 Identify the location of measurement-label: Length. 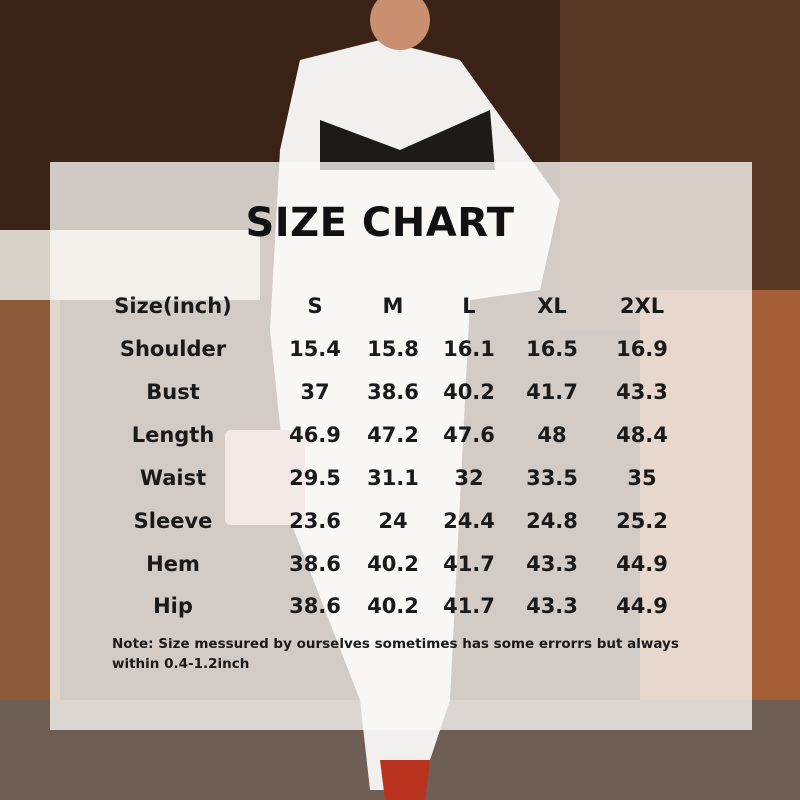
(173, 435).